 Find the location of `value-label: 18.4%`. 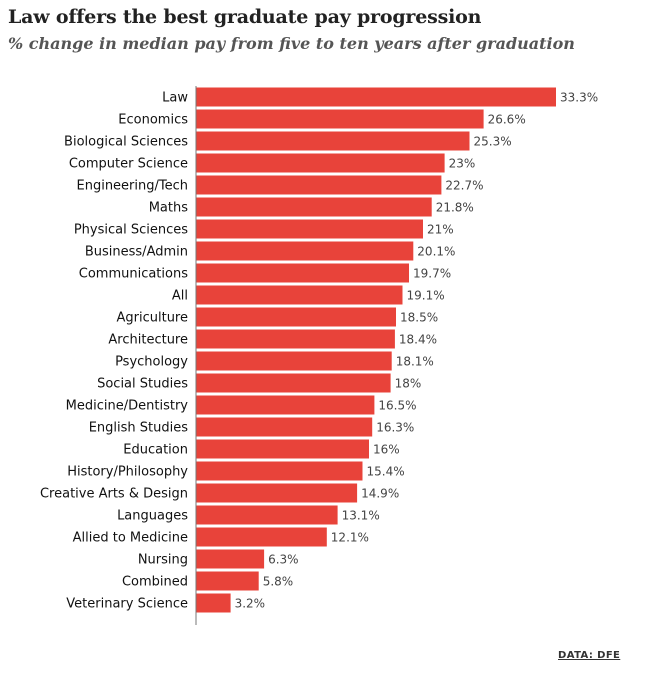

value-label: 18.4% is located at coordinates (418, 340).